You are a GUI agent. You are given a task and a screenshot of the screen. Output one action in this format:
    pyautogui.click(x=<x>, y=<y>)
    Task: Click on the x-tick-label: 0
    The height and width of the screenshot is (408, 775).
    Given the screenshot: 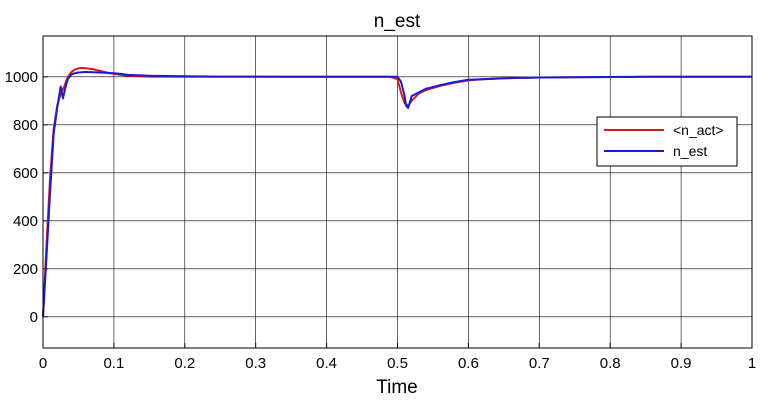 What is the action you would take?
    pyautogui.click(x=43, y=363)
    